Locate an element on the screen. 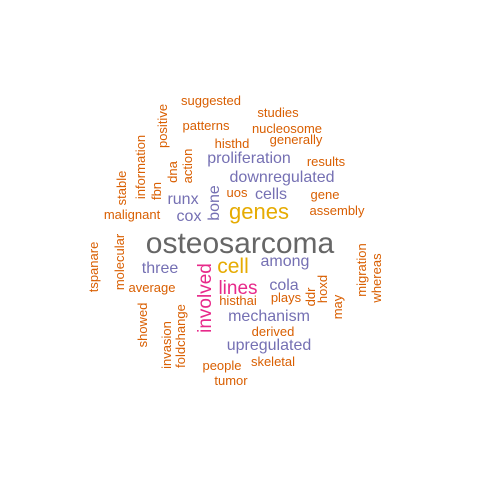 This screenshot has width=480, height=480. word-fbn: fbn is located at coordinates (156, 191).